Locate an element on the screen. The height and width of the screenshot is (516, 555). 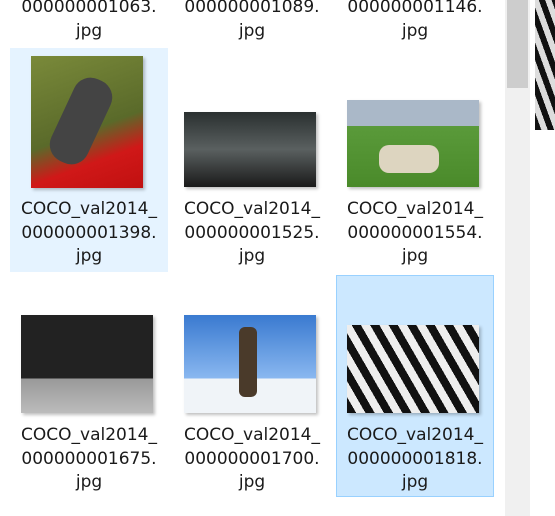
file-name: 000000001146. is located at coordinates (415, 8).